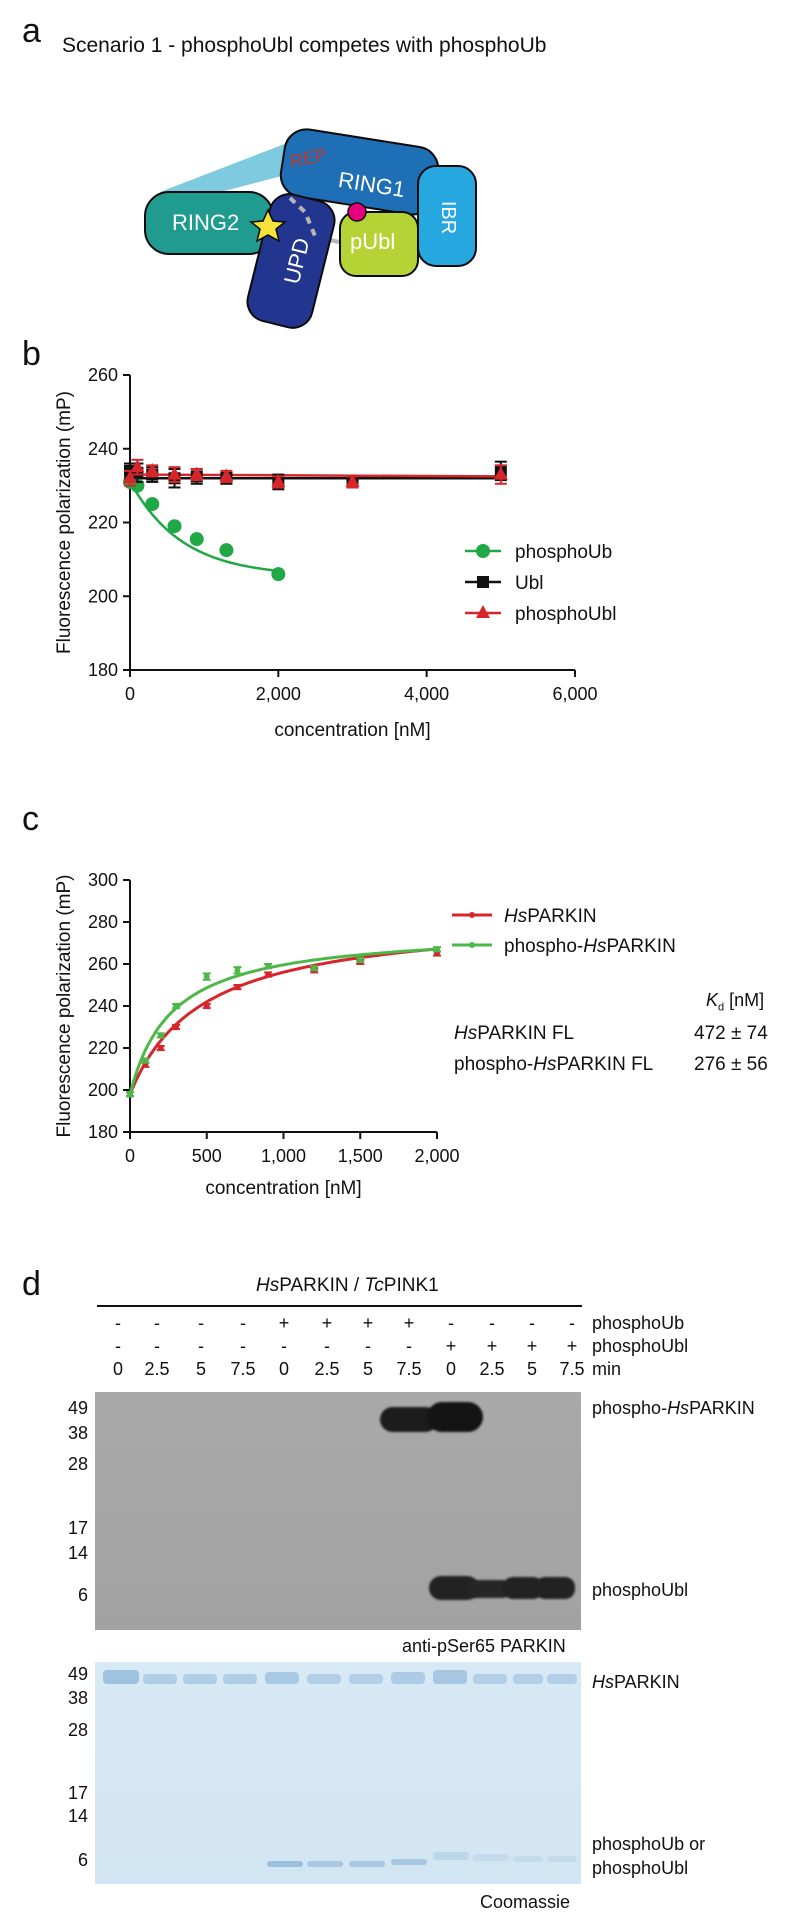 The height and width of the screenshot is (1923, 800). What do you see at coordinates (203, 526) in the screenshot?
I see `chart-b-fit-phosphoUb` at bounding box center [203, 526].